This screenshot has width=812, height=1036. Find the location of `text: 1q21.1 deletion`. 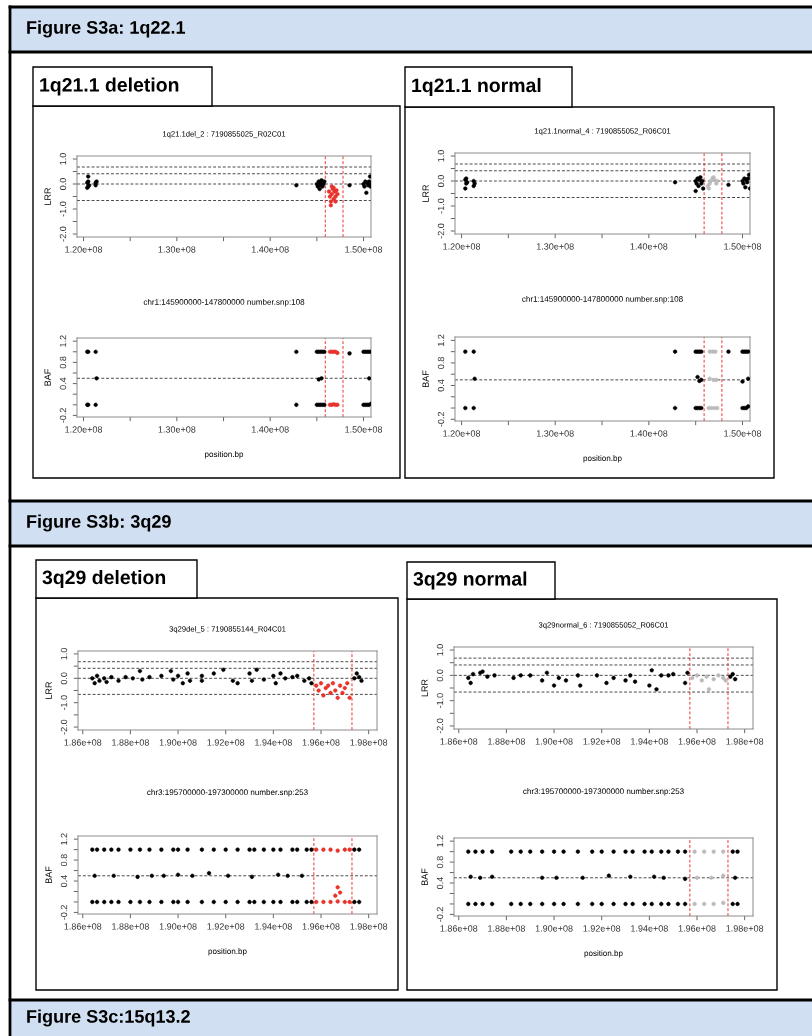

text: 1q21.1 deletion is located at coordinates (109, 86).